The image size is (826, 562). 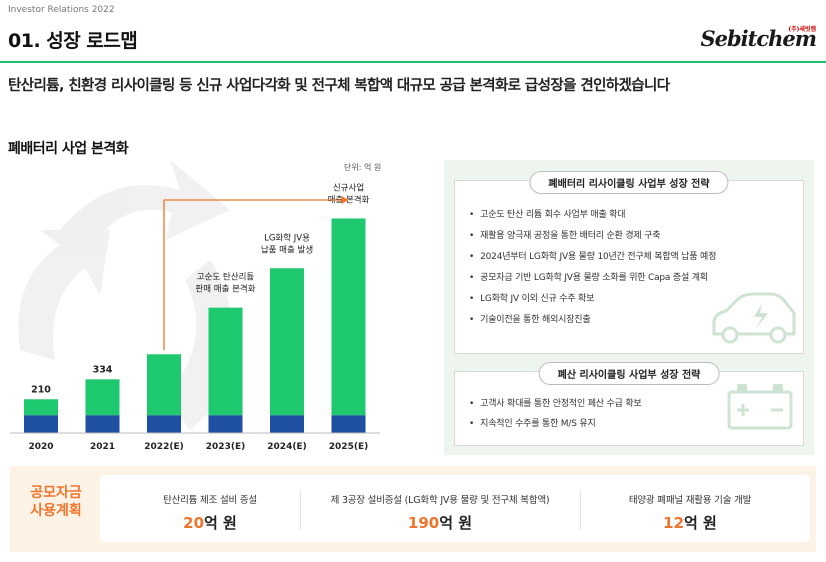 What do you see at coordinates (68, 149) in the screenshot?
I see `section-title: 폐배터리 사업 본격화` at bounding box center [68, 149].